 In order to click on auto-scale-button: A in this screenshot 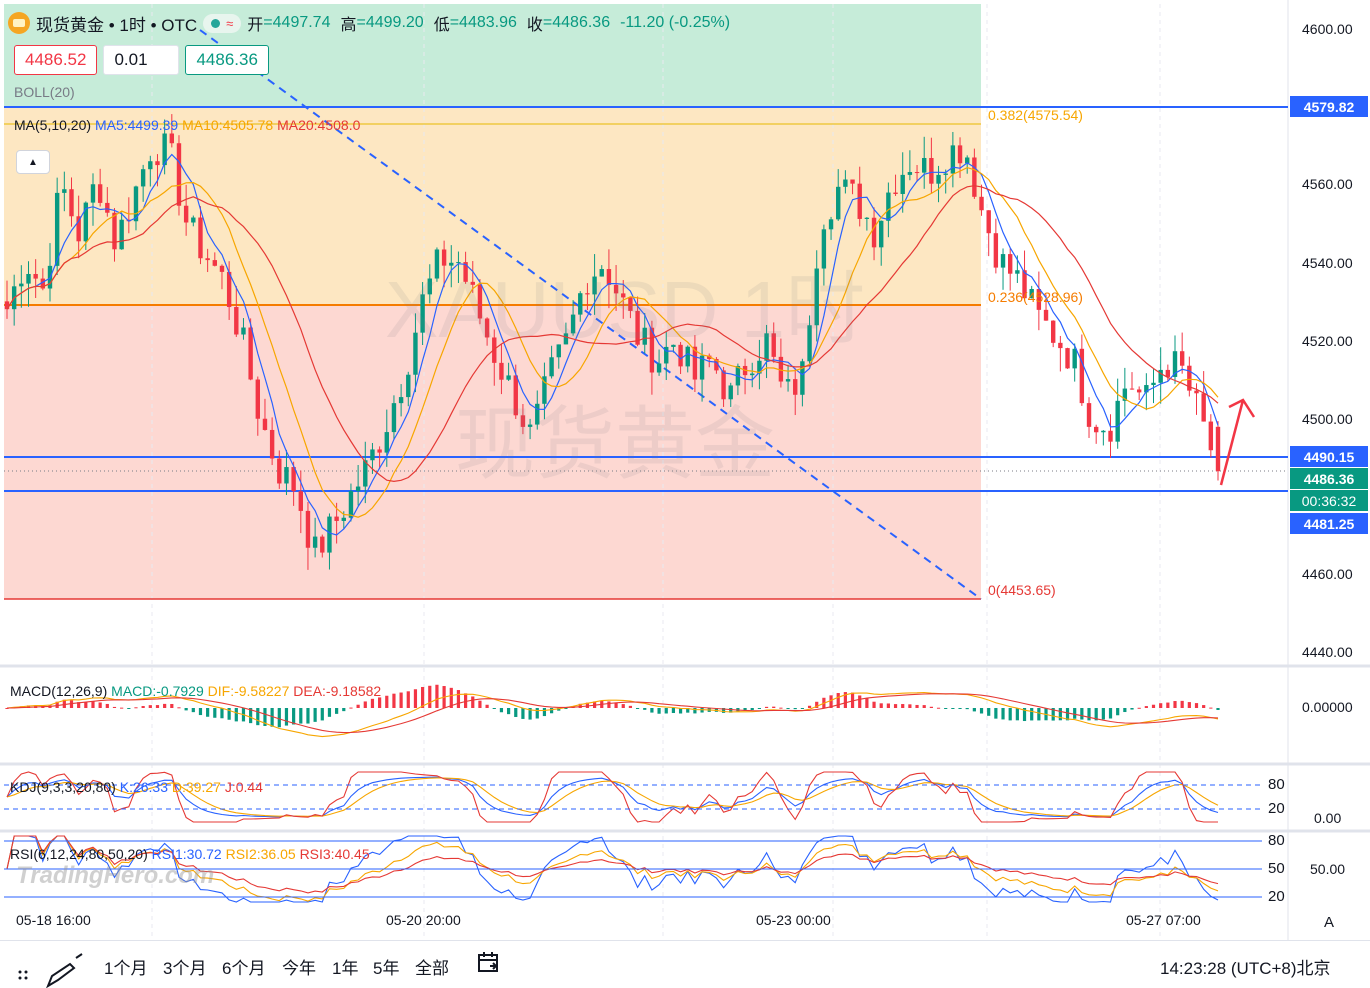, I will do `click(1328, 922)`.